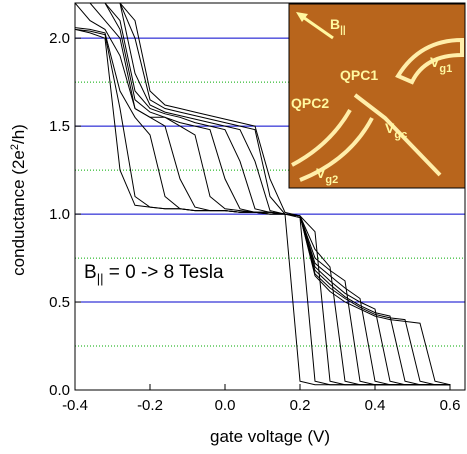  What do you see at coordinates (310, 103) in the screenshot?
I see `qpc-label: QPC2` at bounding box center [310, 103].